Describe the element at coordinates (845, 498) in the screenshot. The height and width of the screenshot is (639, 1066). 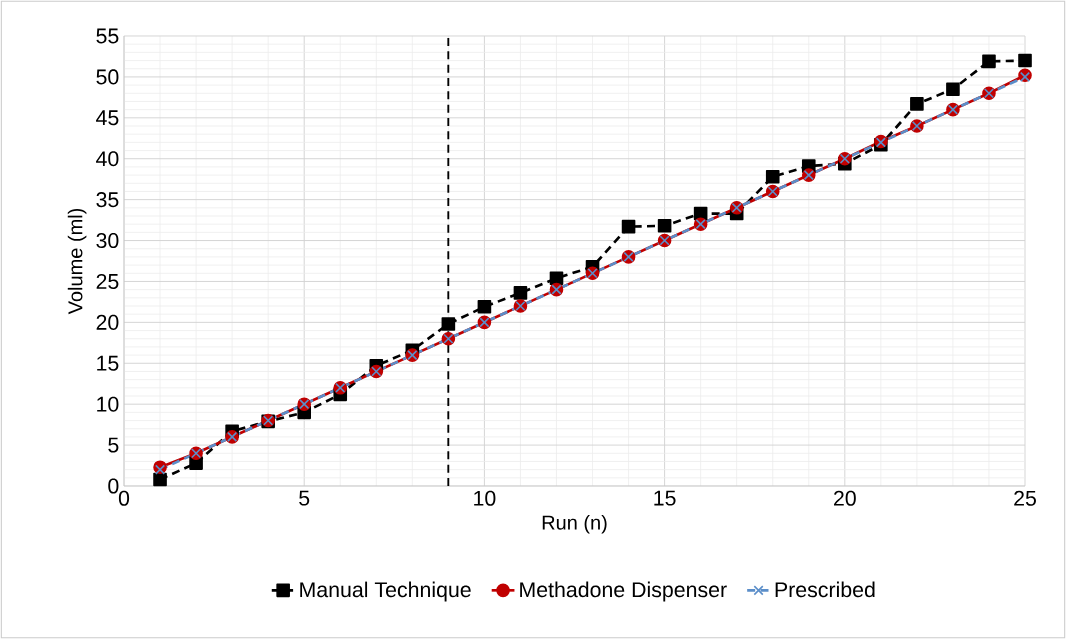
I see `x-tick-label: 20` at that location.